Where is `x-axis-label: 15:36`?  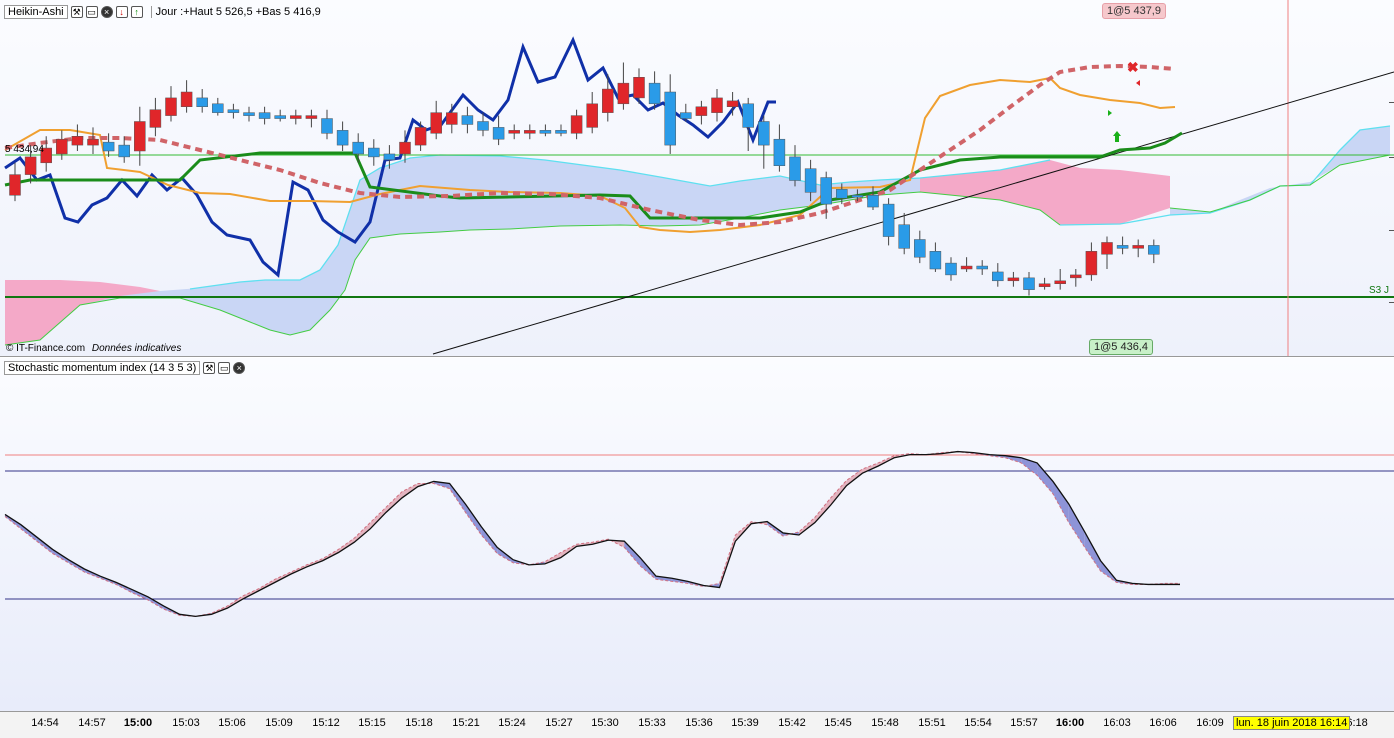 x-axis-label: 15:36 is located at coordinates (699, 723).